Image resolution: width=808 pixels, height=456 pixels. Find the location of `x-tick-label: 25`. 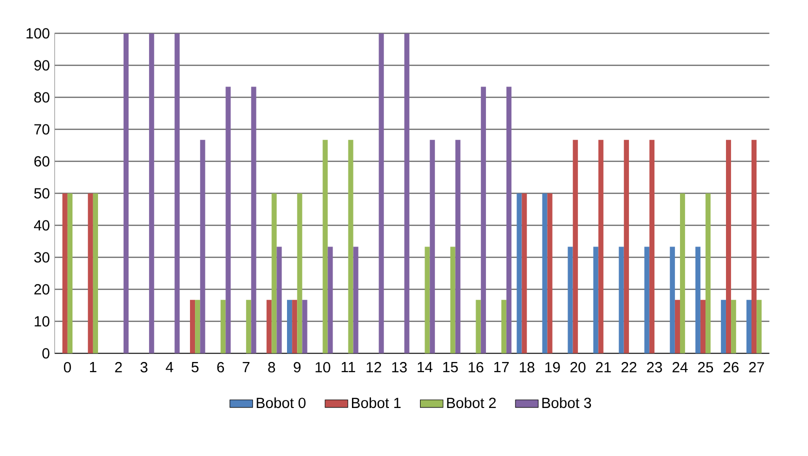

x-tick-label: 25 is located at coordinates (706, 367).